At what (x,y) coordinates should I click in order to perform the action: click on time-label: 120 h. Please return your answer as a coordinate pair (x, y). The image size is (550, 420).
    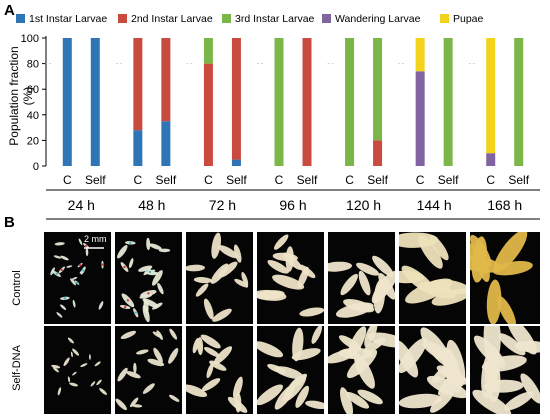
    Looking at the image, I should click on (363, 205).